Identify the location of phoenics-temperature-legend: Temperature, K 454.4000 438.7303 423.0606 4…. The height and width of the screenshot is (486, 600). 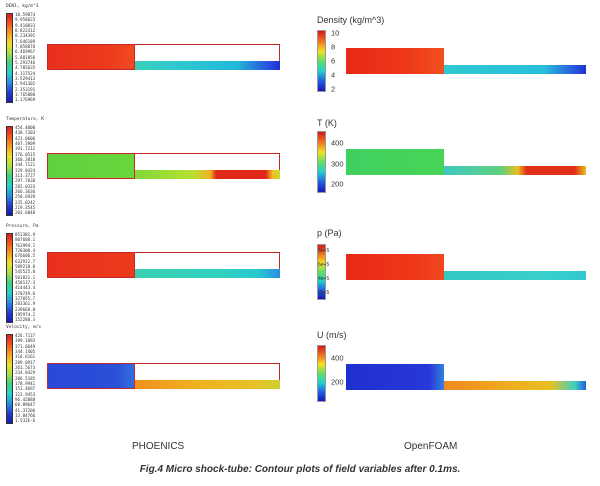
(25, 166).